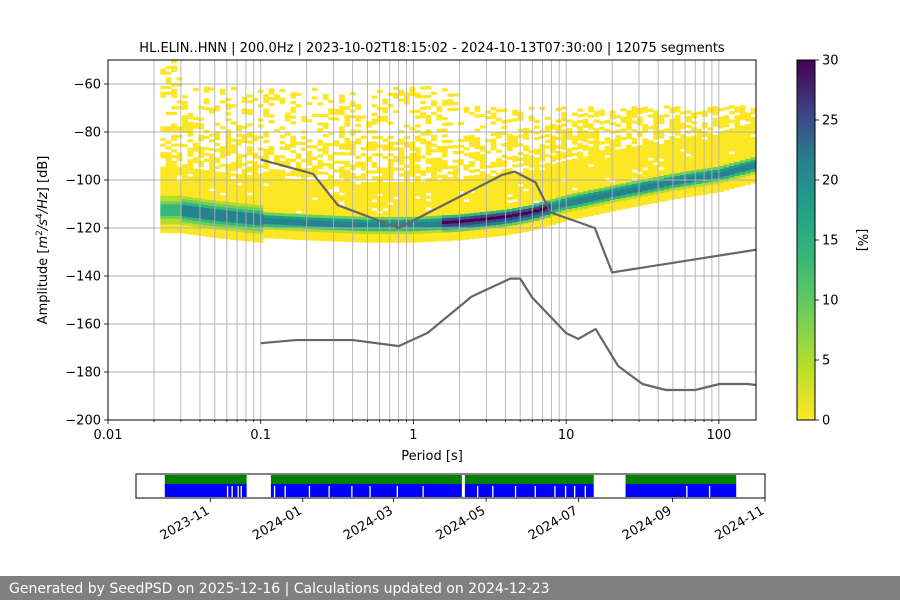 This screenshot has height=603, width=900. I want to click on coverage-bar-top, so click(366, 479).